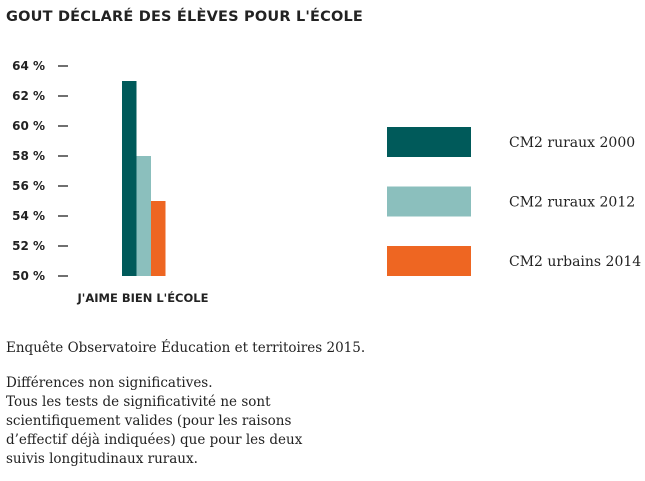 This screenshot has width=645, height=481. I want to click on y-tick-label: 58 %, so click(28, 156).